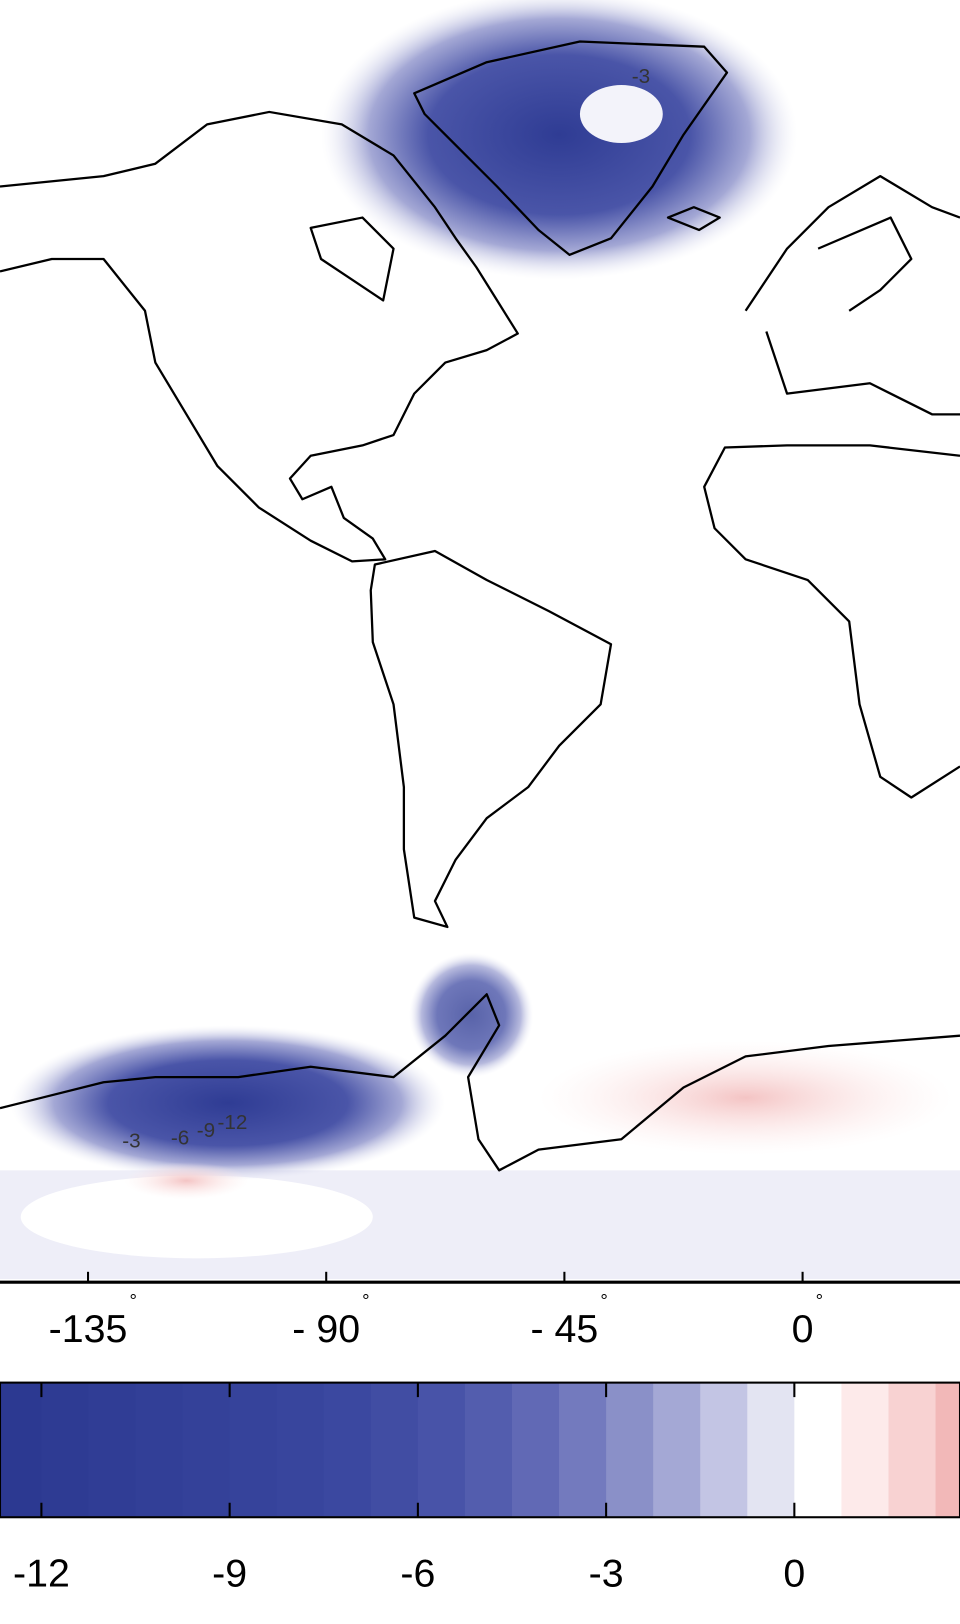 Image resolution: width=960 pixels, height=1624 pixels. Describe the element at coordinates (491, 739) in the screenshot. I see `south-america` at that location.